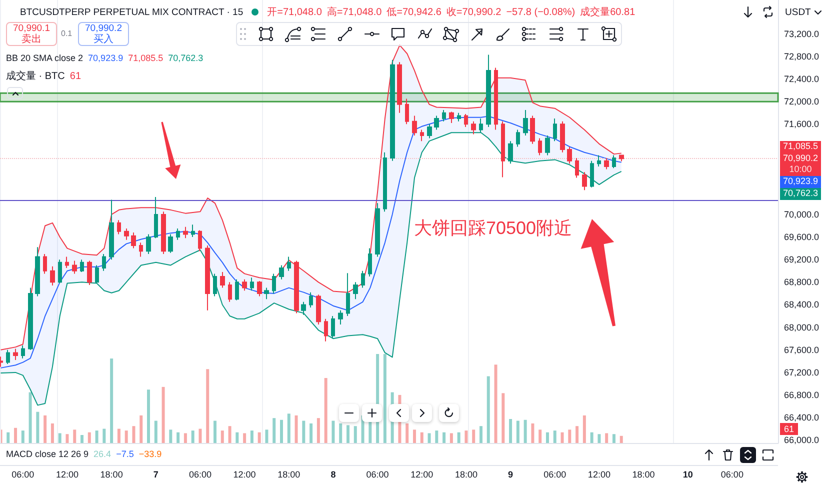  What do you see at coordinates (23, 475) in the screenshot?
I see `x-tick-label: 06:00` at bounding box center [23, 475].